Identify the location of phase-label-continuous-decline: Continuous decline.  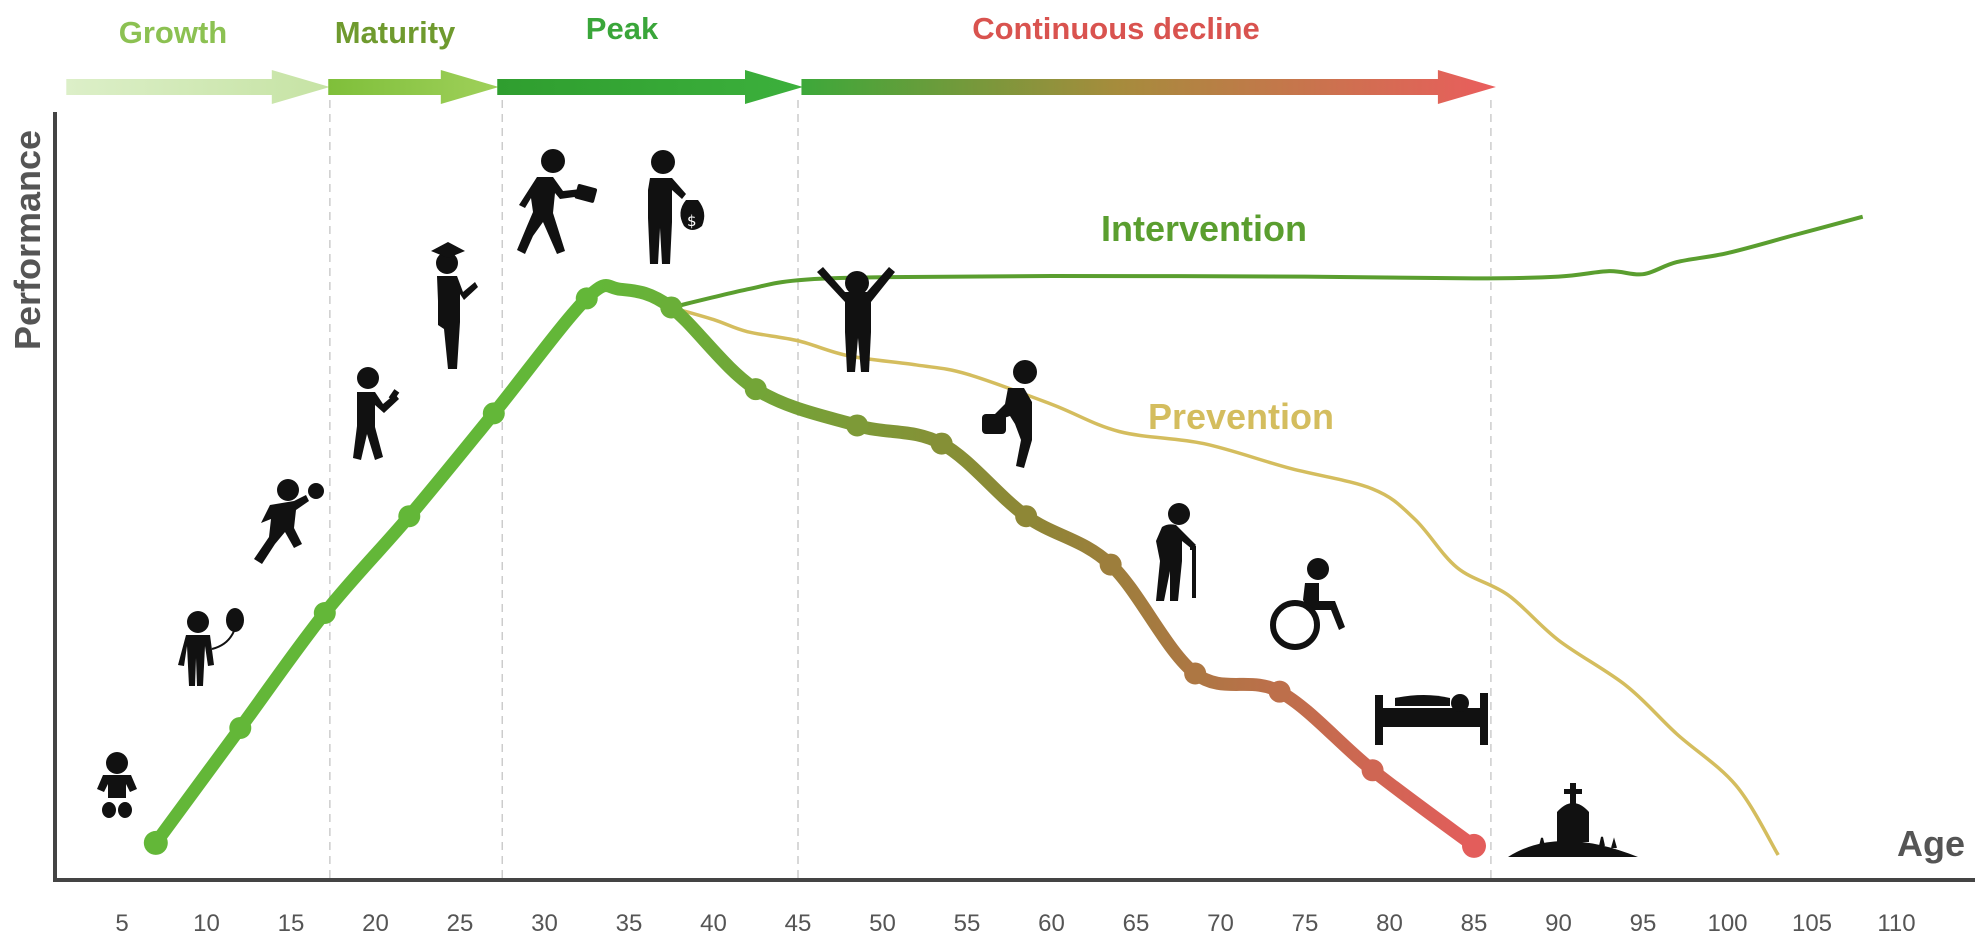
(1116, 28).